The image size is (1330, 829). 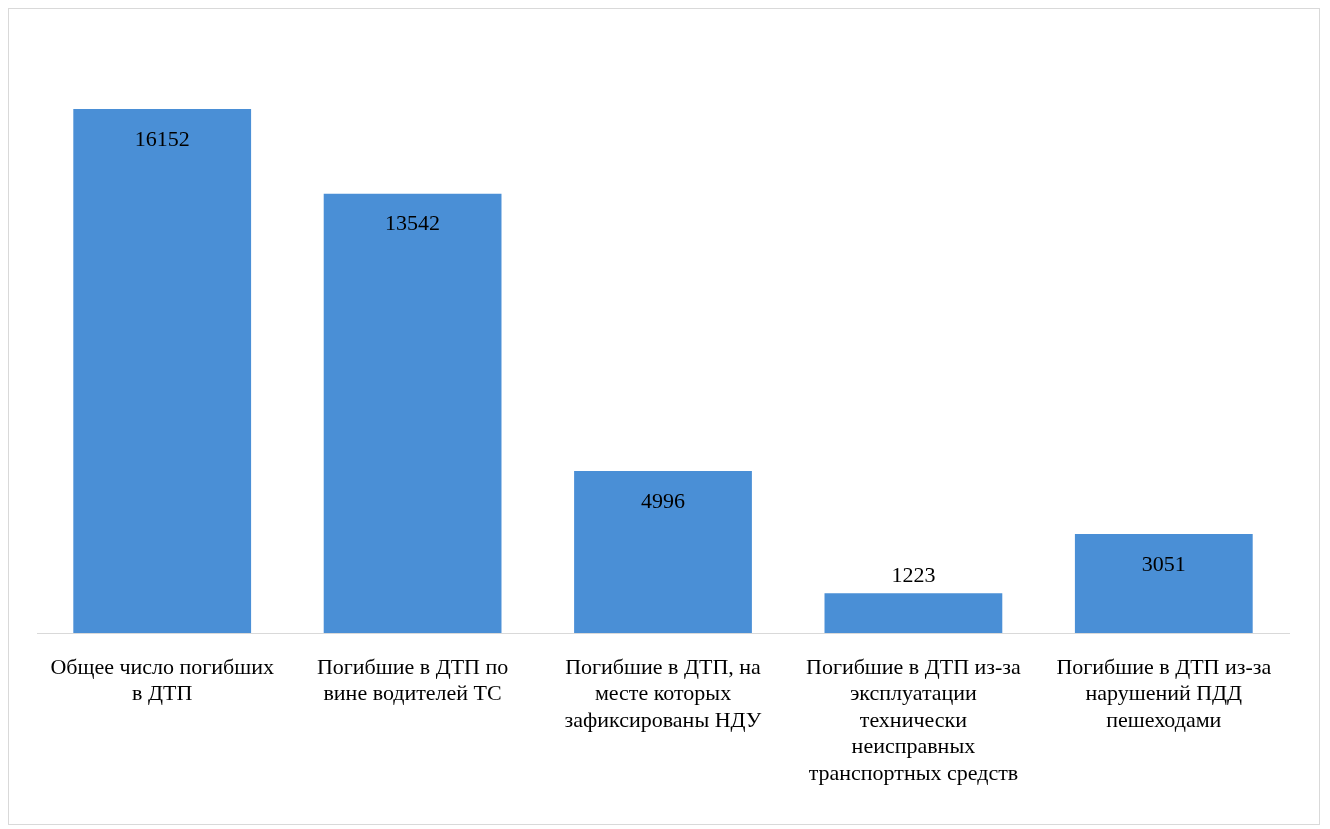 I want to click on x-tick-label: Погибшие в ДТП из-за эксплуатации технически неисправных транспортных средств, so click(x=913, y=719).